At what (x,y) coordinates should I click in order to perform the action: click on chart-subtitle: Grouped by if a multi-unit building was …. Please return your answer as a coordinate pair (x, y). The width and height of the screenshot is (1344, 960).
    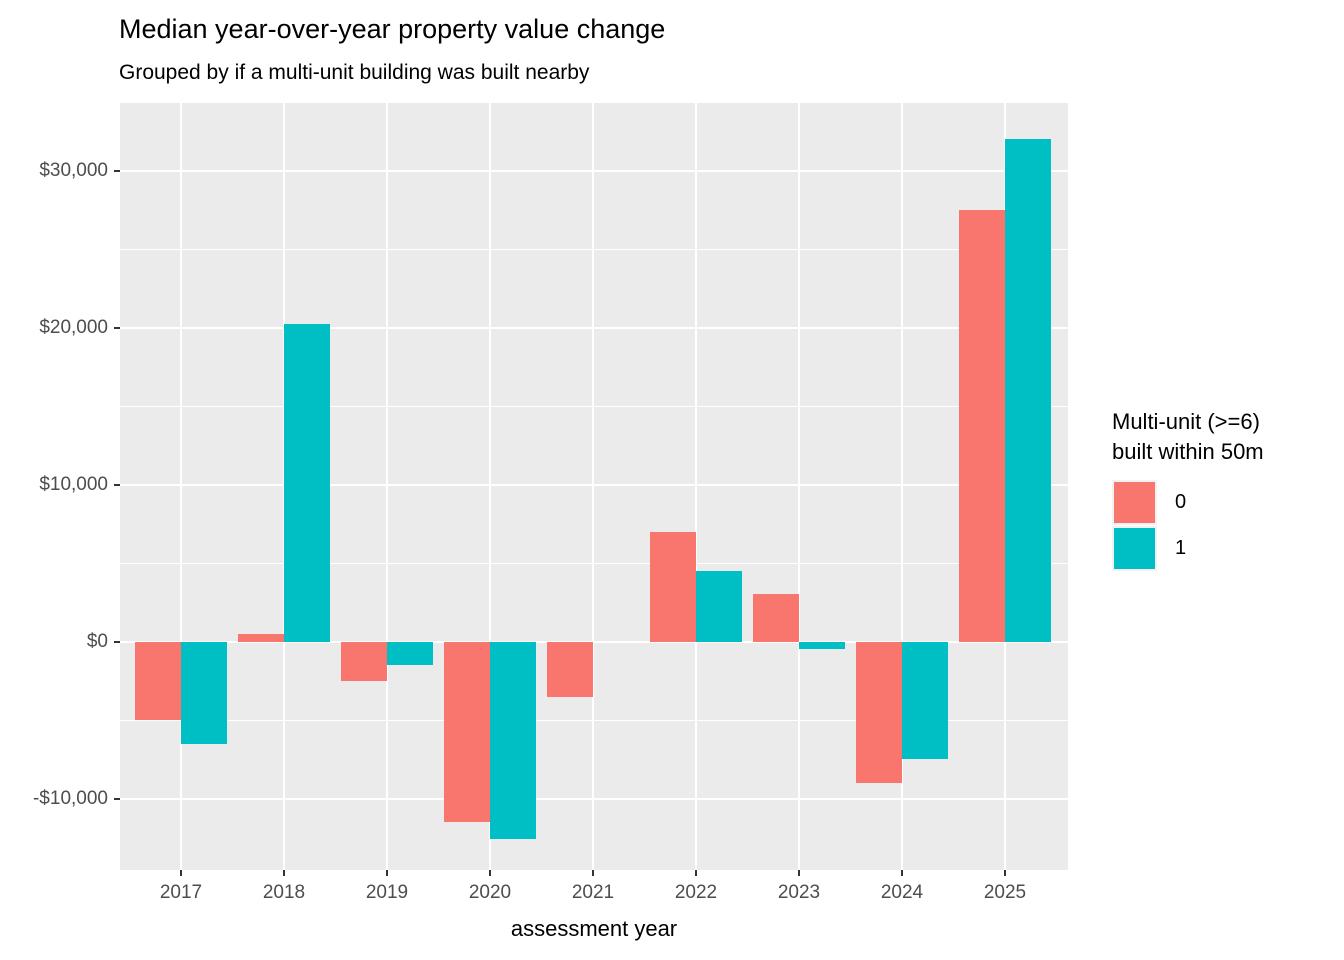
    Looking at the image, I should click on (354, 72).